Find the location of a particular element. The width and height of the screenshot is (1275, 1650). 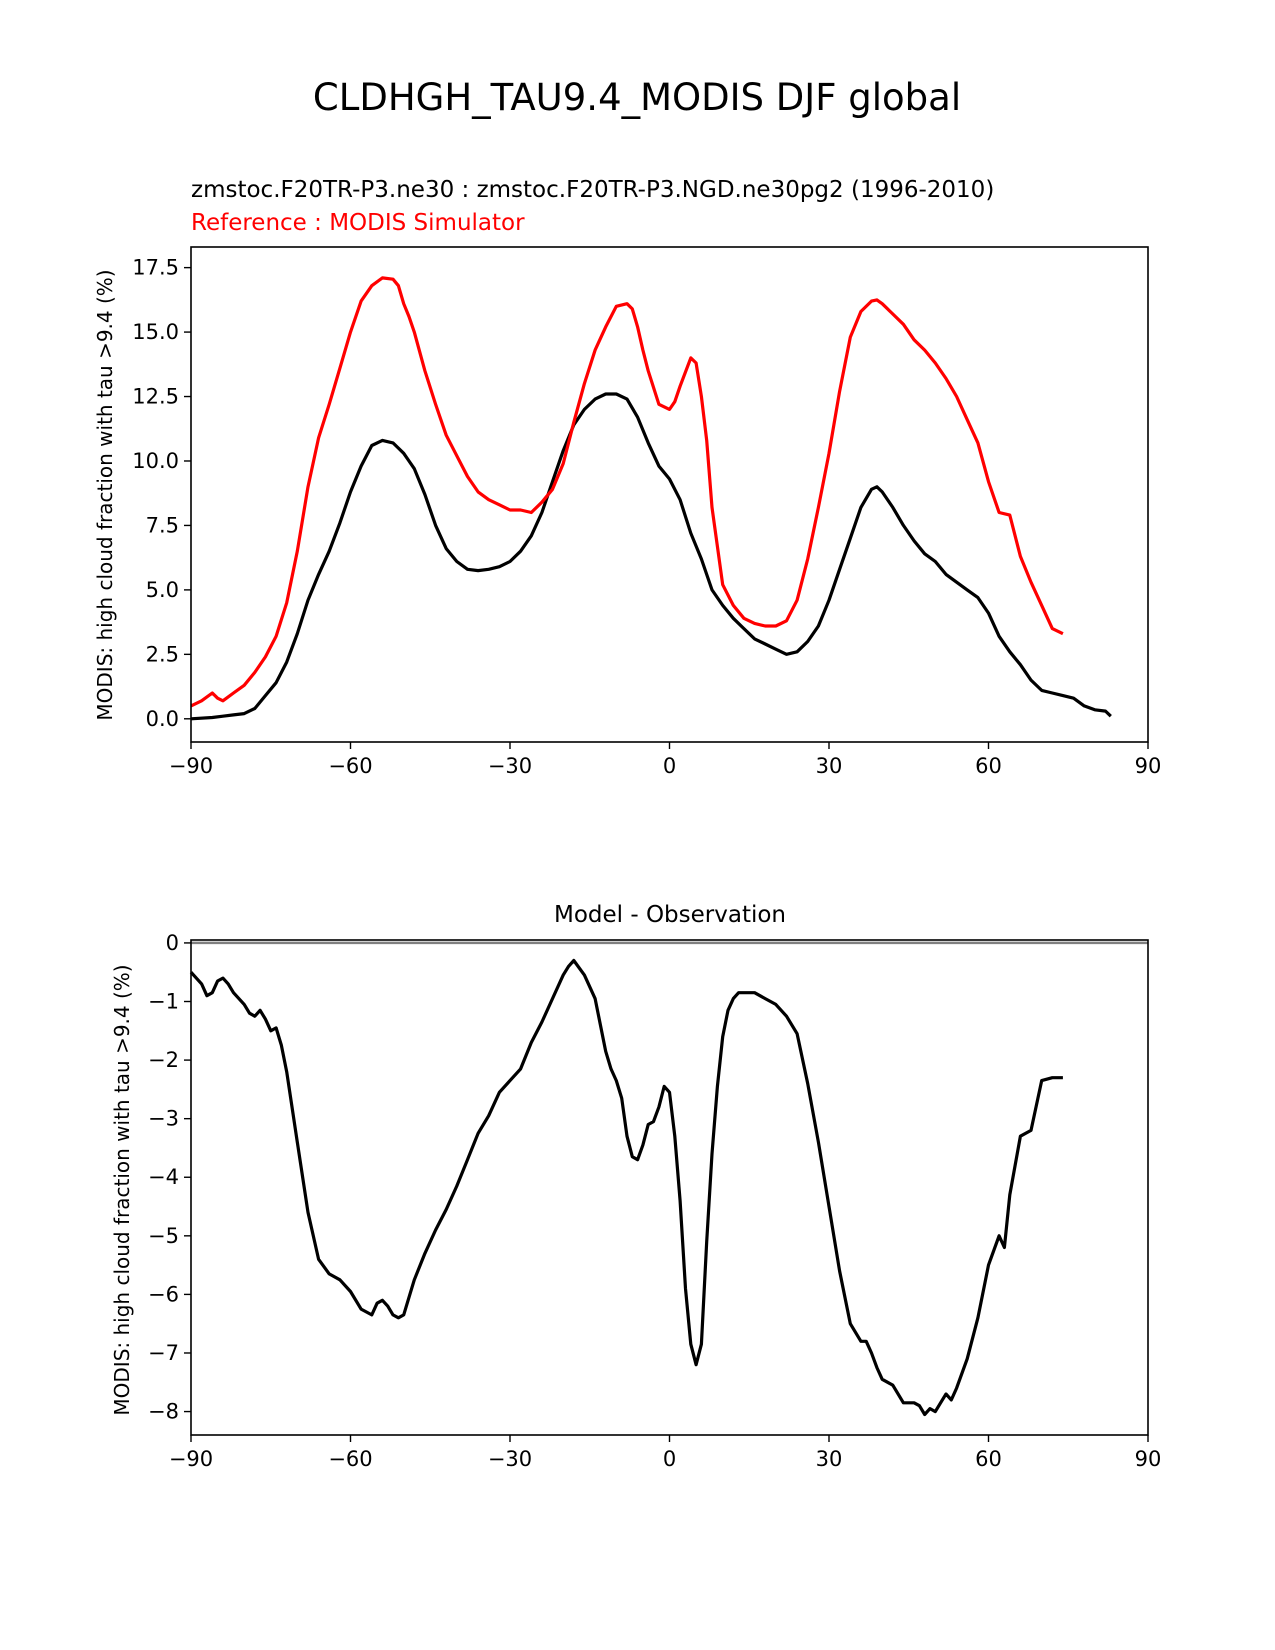

bottom-x-tick-label: 60 is located at coordinates (988, 1459).